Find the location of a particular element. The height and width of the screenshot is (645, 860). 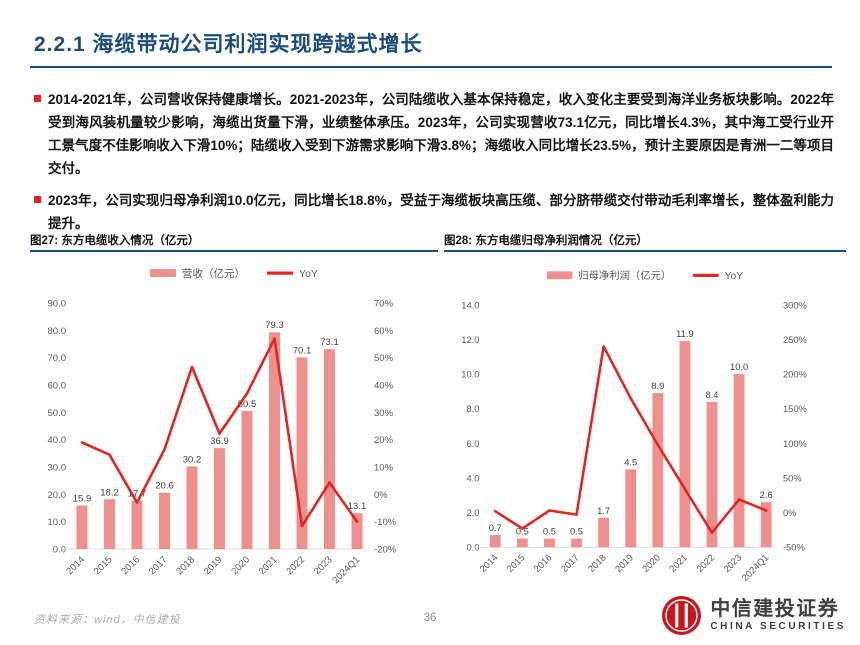

y-axis-right: 70% 60% 50% 40% 30% 20% 10% 0% -10% -20% is located at coordinates (385, 427).